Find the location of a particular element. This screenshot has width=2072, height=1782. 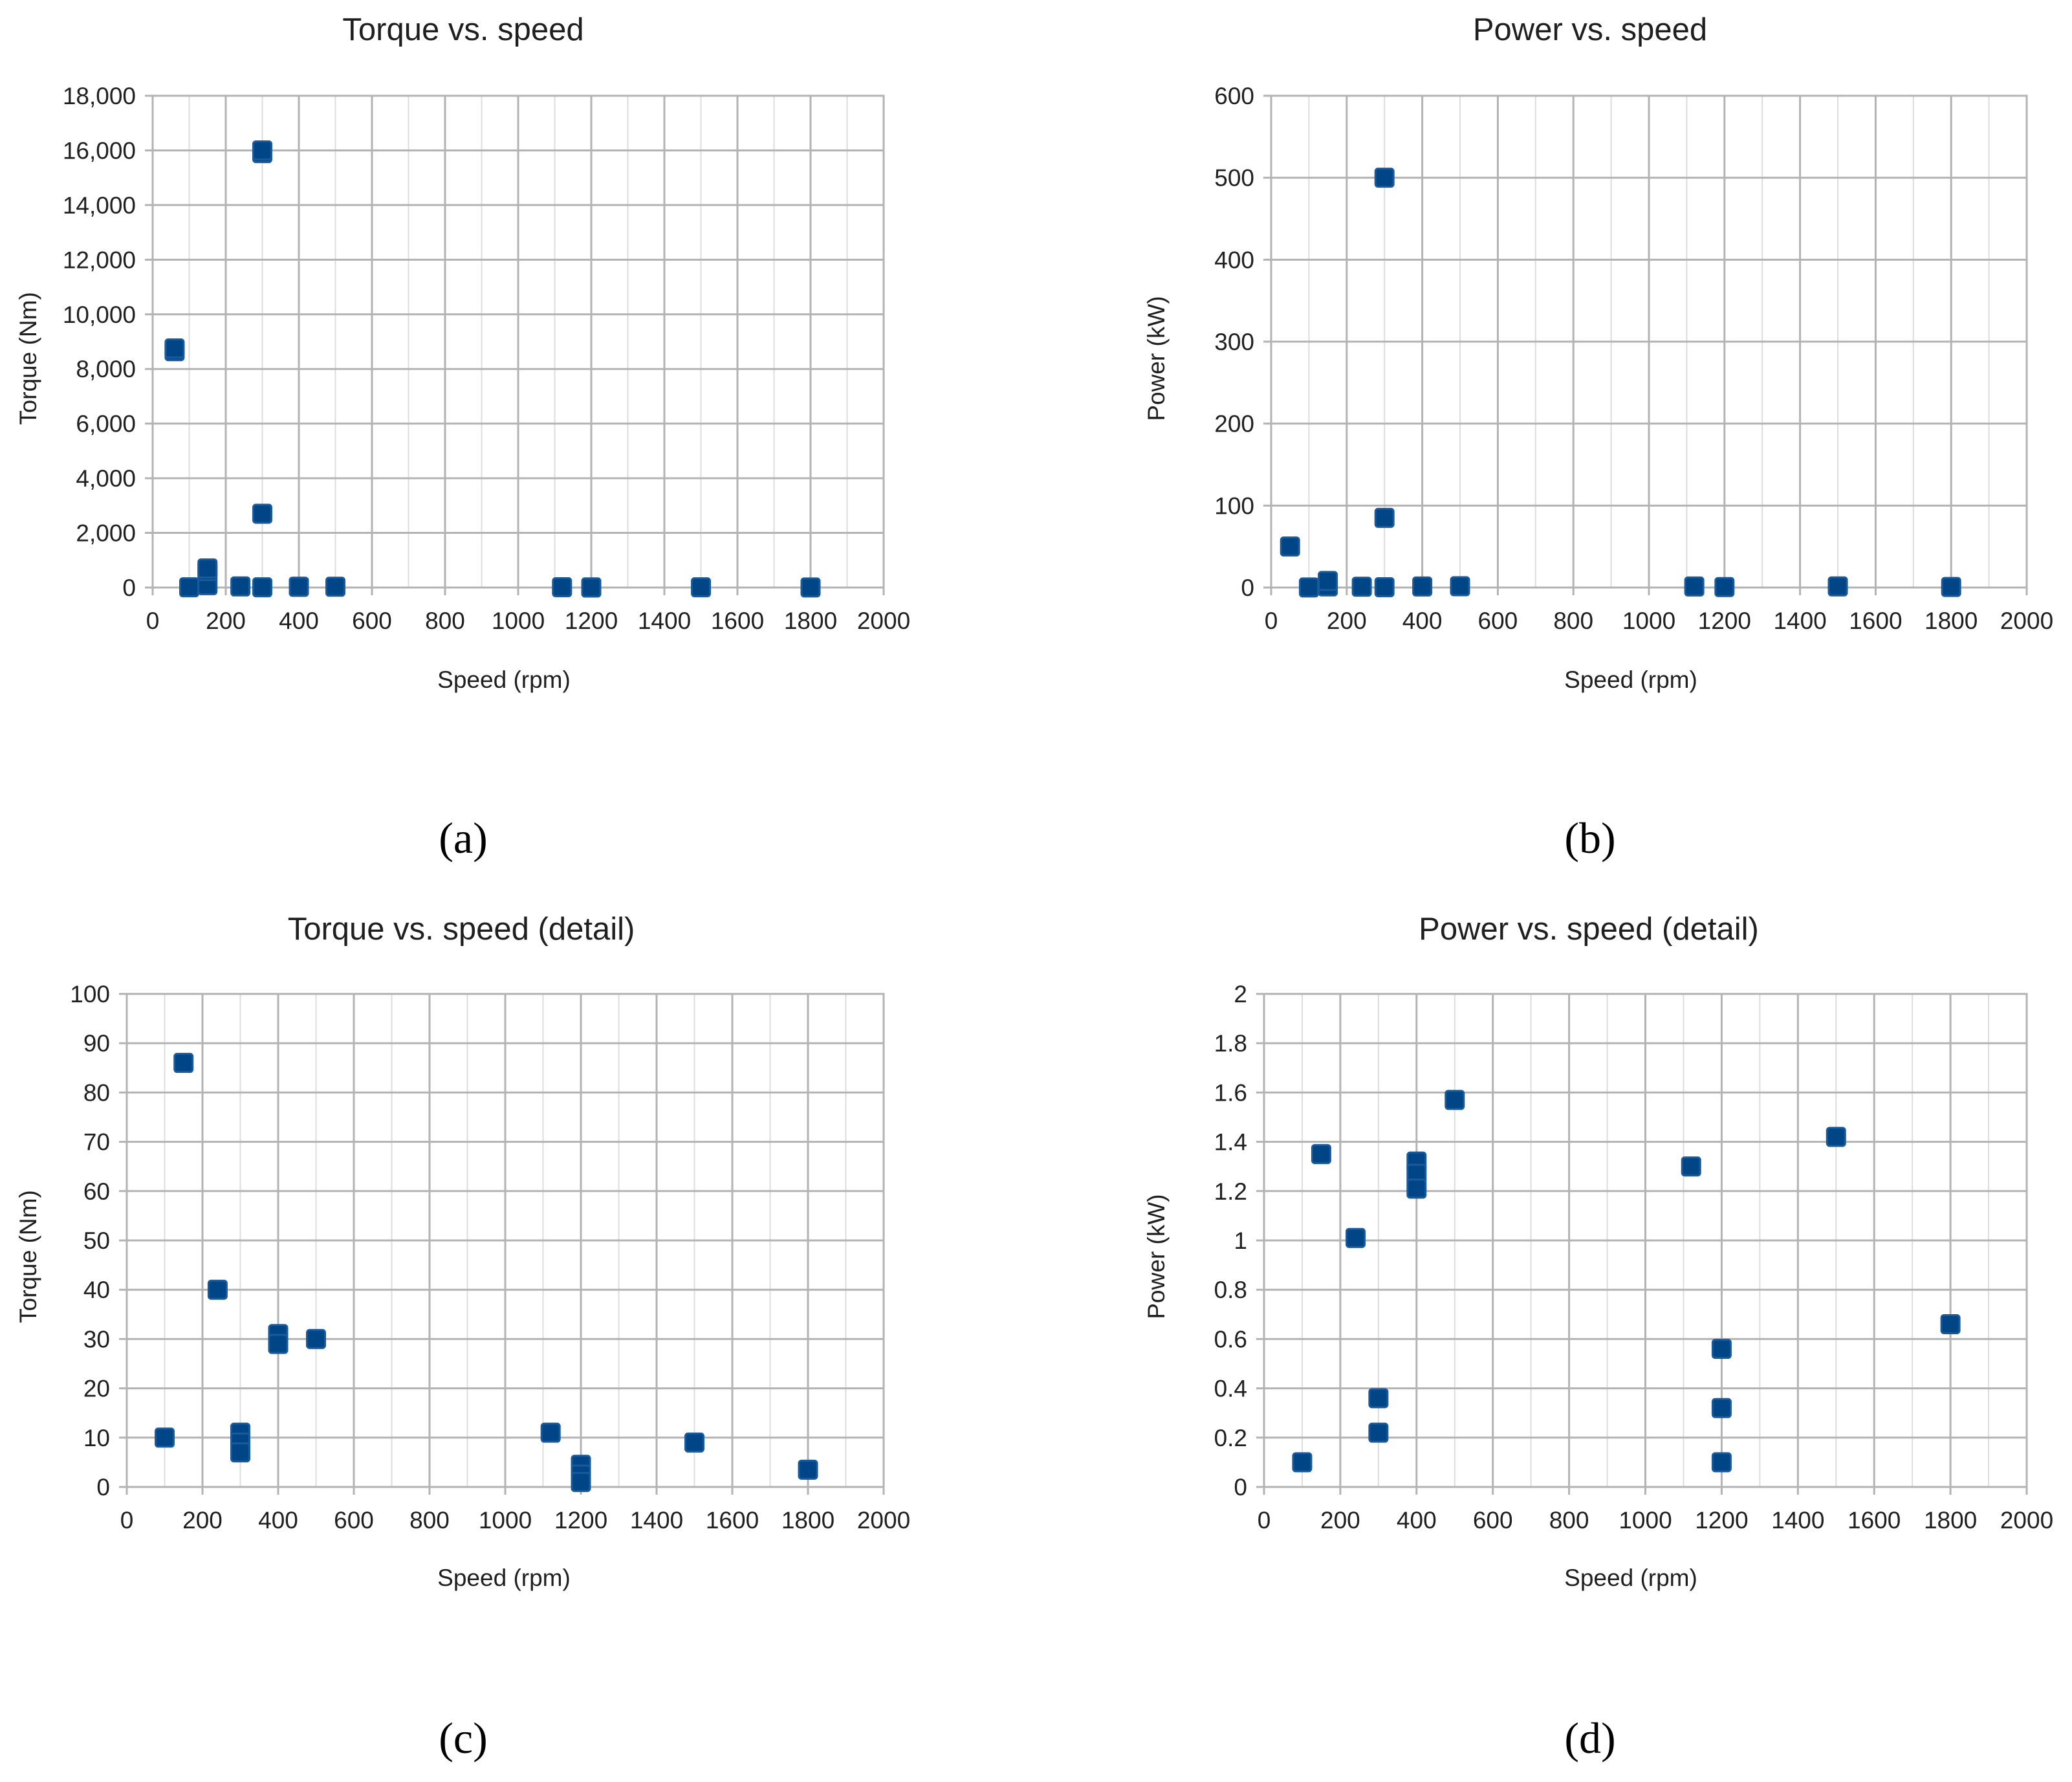

y-tick-label: 2,000 is located at coordinates (106, 533).